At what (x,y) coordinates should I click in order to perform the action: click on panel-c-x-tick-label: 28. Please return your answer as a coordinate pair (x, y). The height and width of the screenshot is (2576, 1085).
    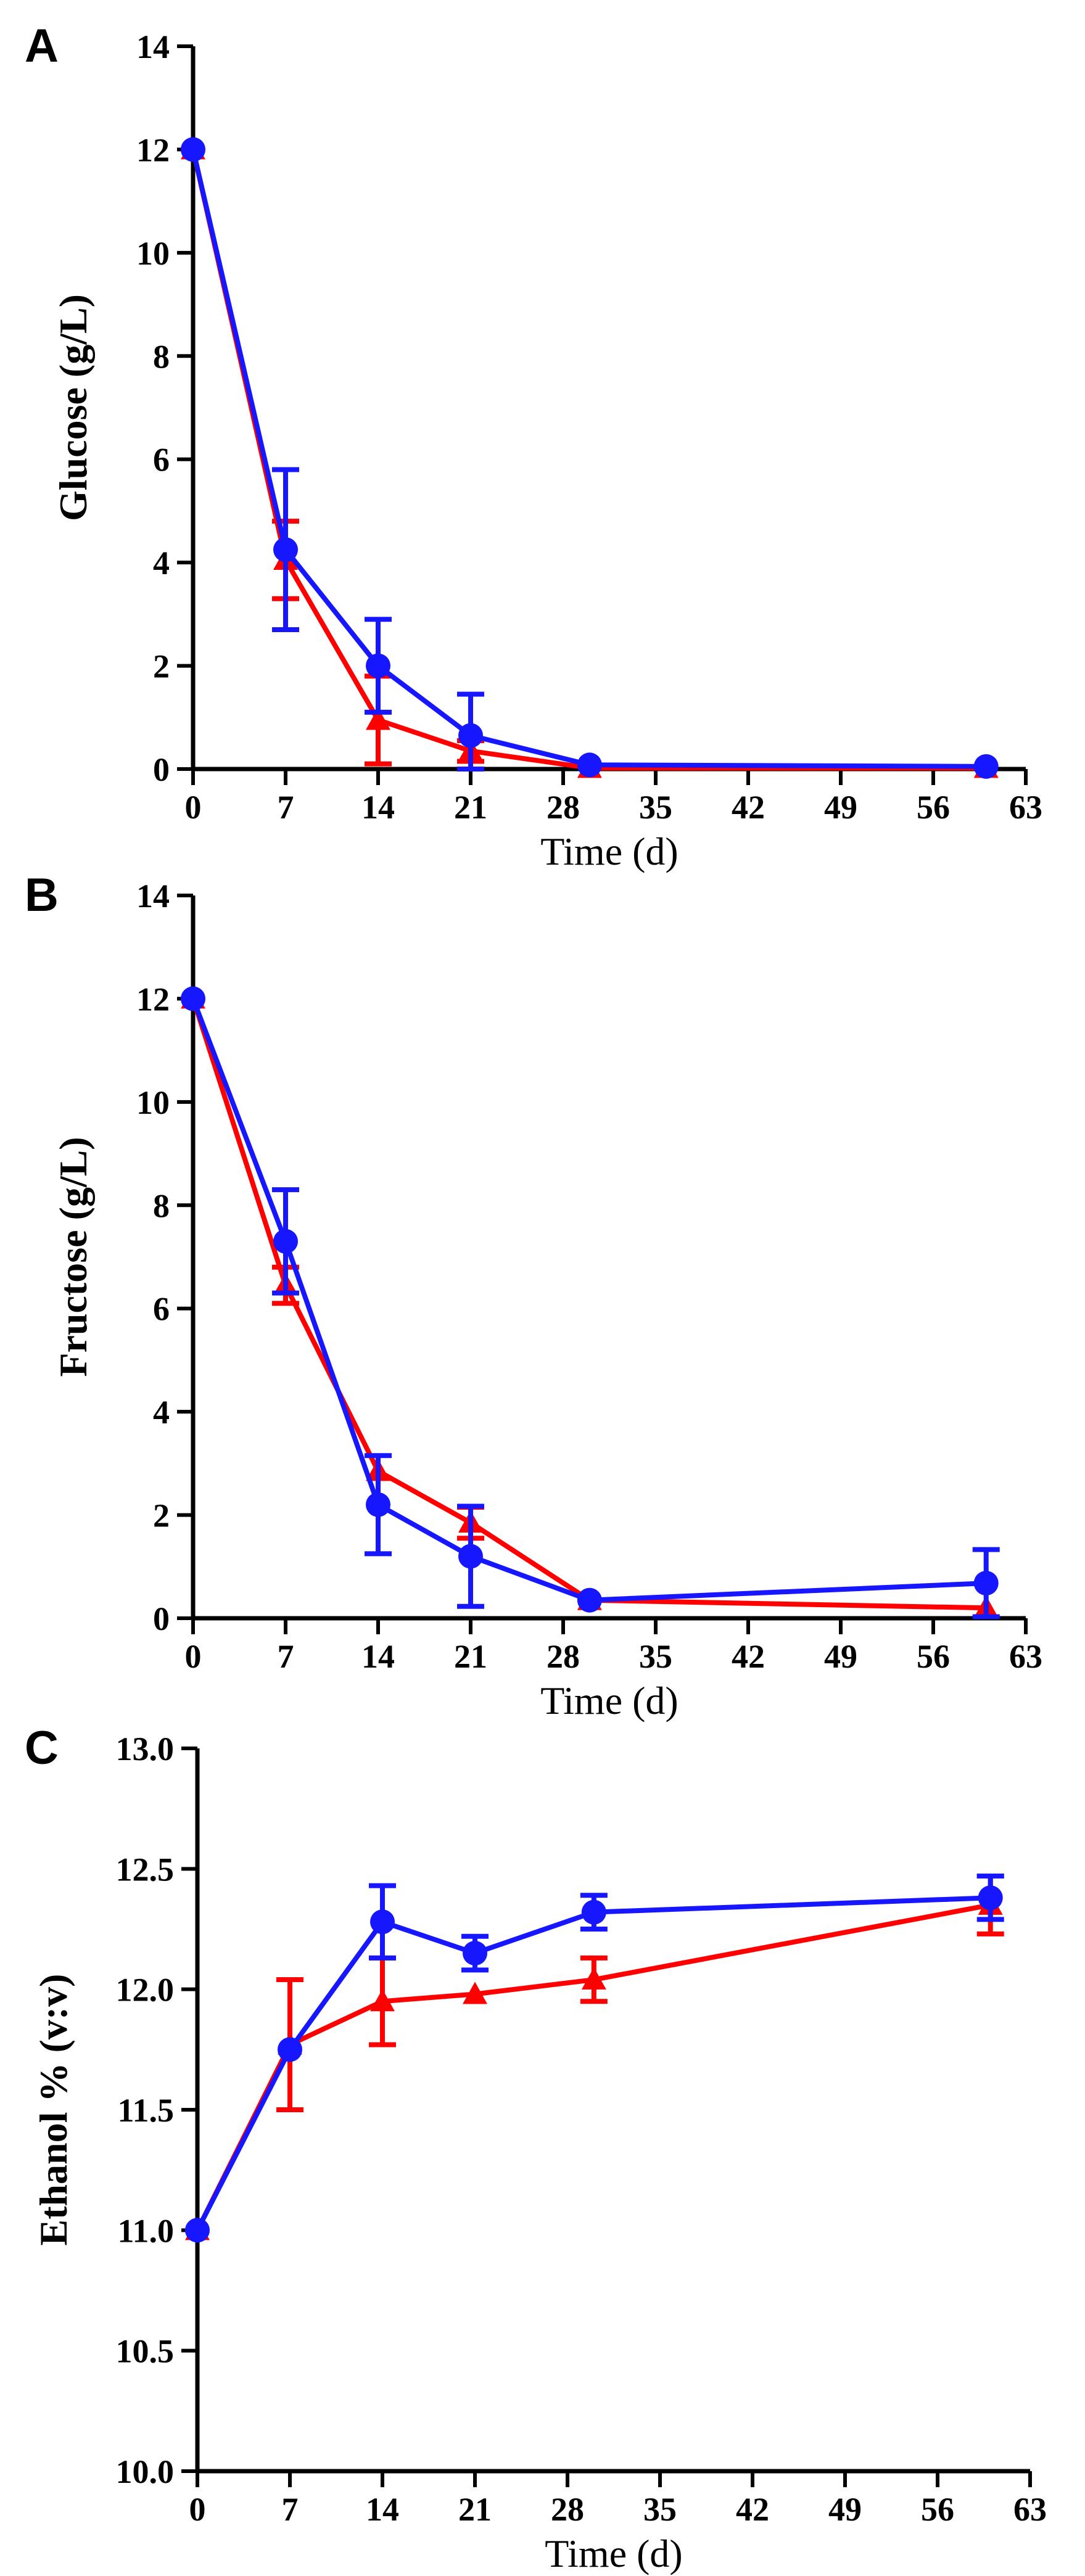
    Looking at the image, I should click on (567, 2509).